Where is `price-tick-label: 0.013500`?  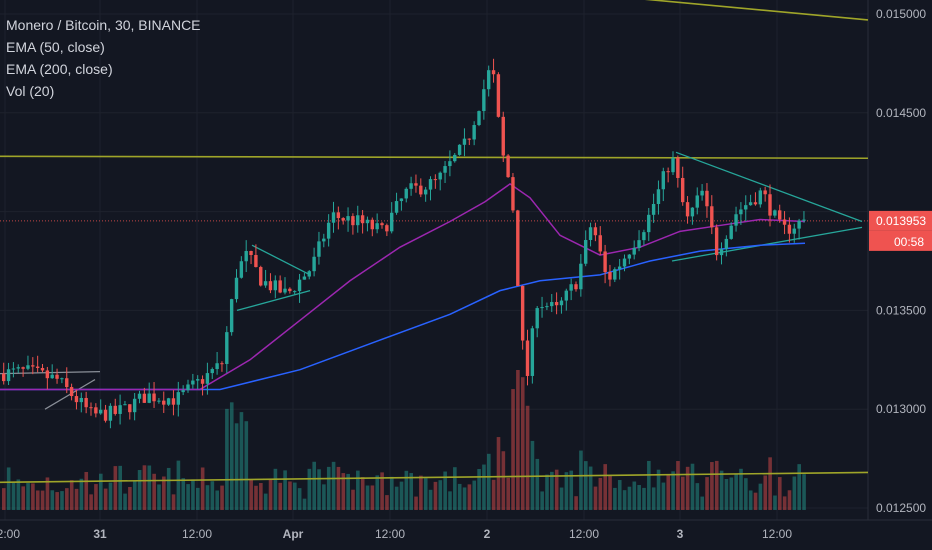
price-tick-label: 0.013500 is located at coordinates (901, 310).